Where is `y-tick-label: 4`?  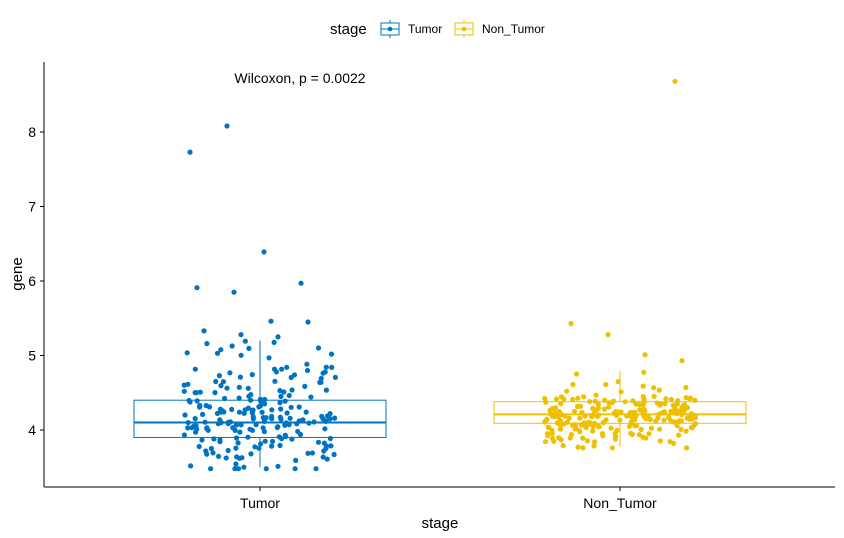 y-tick-label: 4 is located at coordinates (32, 430).